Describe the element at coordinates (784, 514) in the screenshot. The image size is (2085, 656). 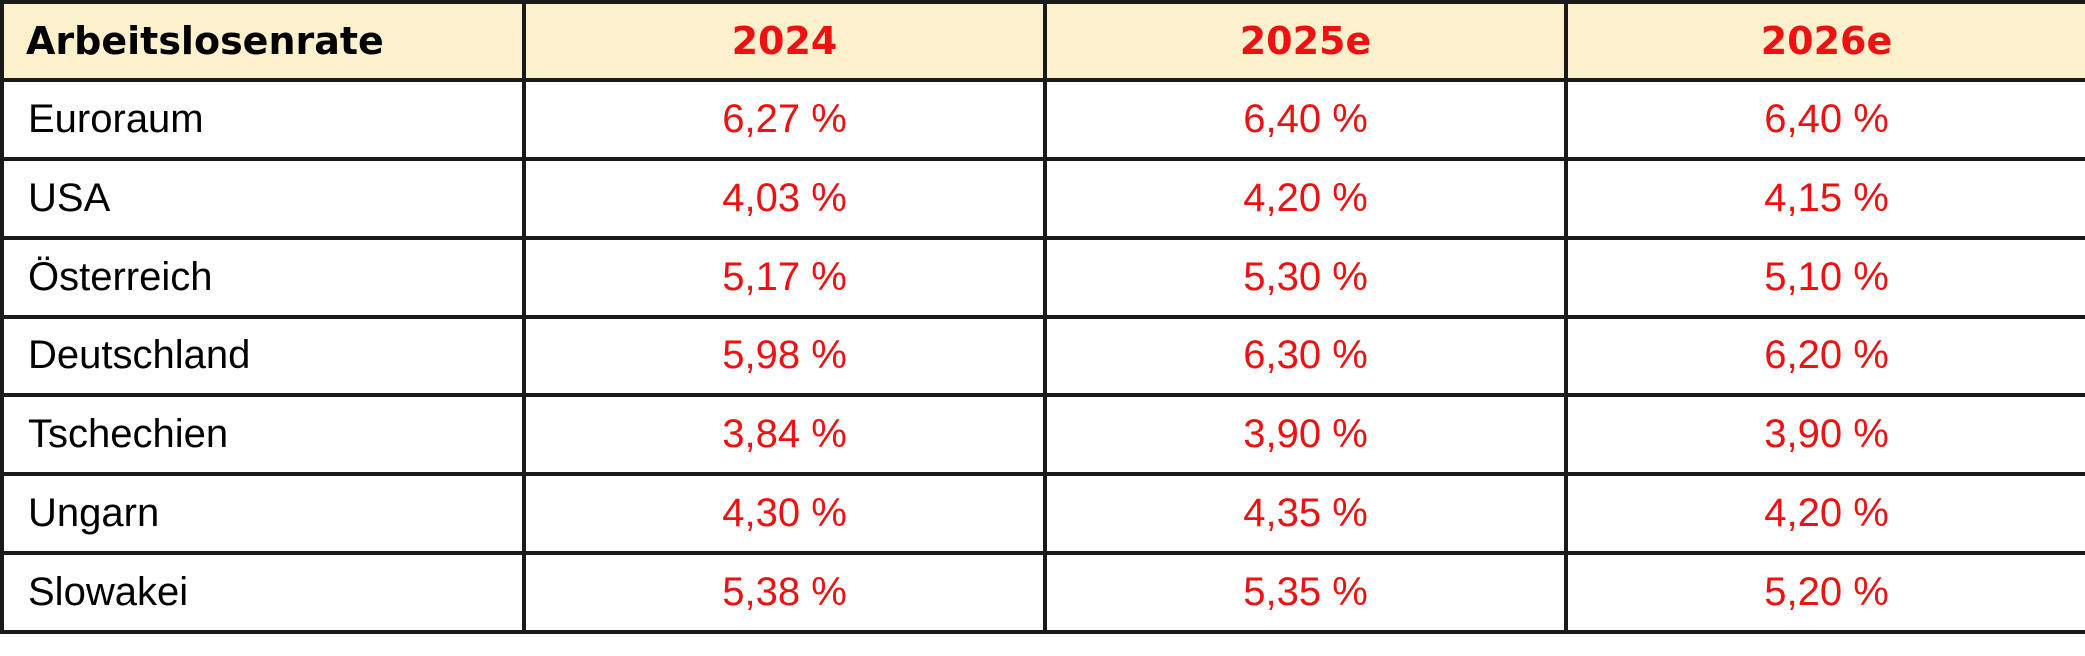
I see `value-cell: 4,30 %` at that location.